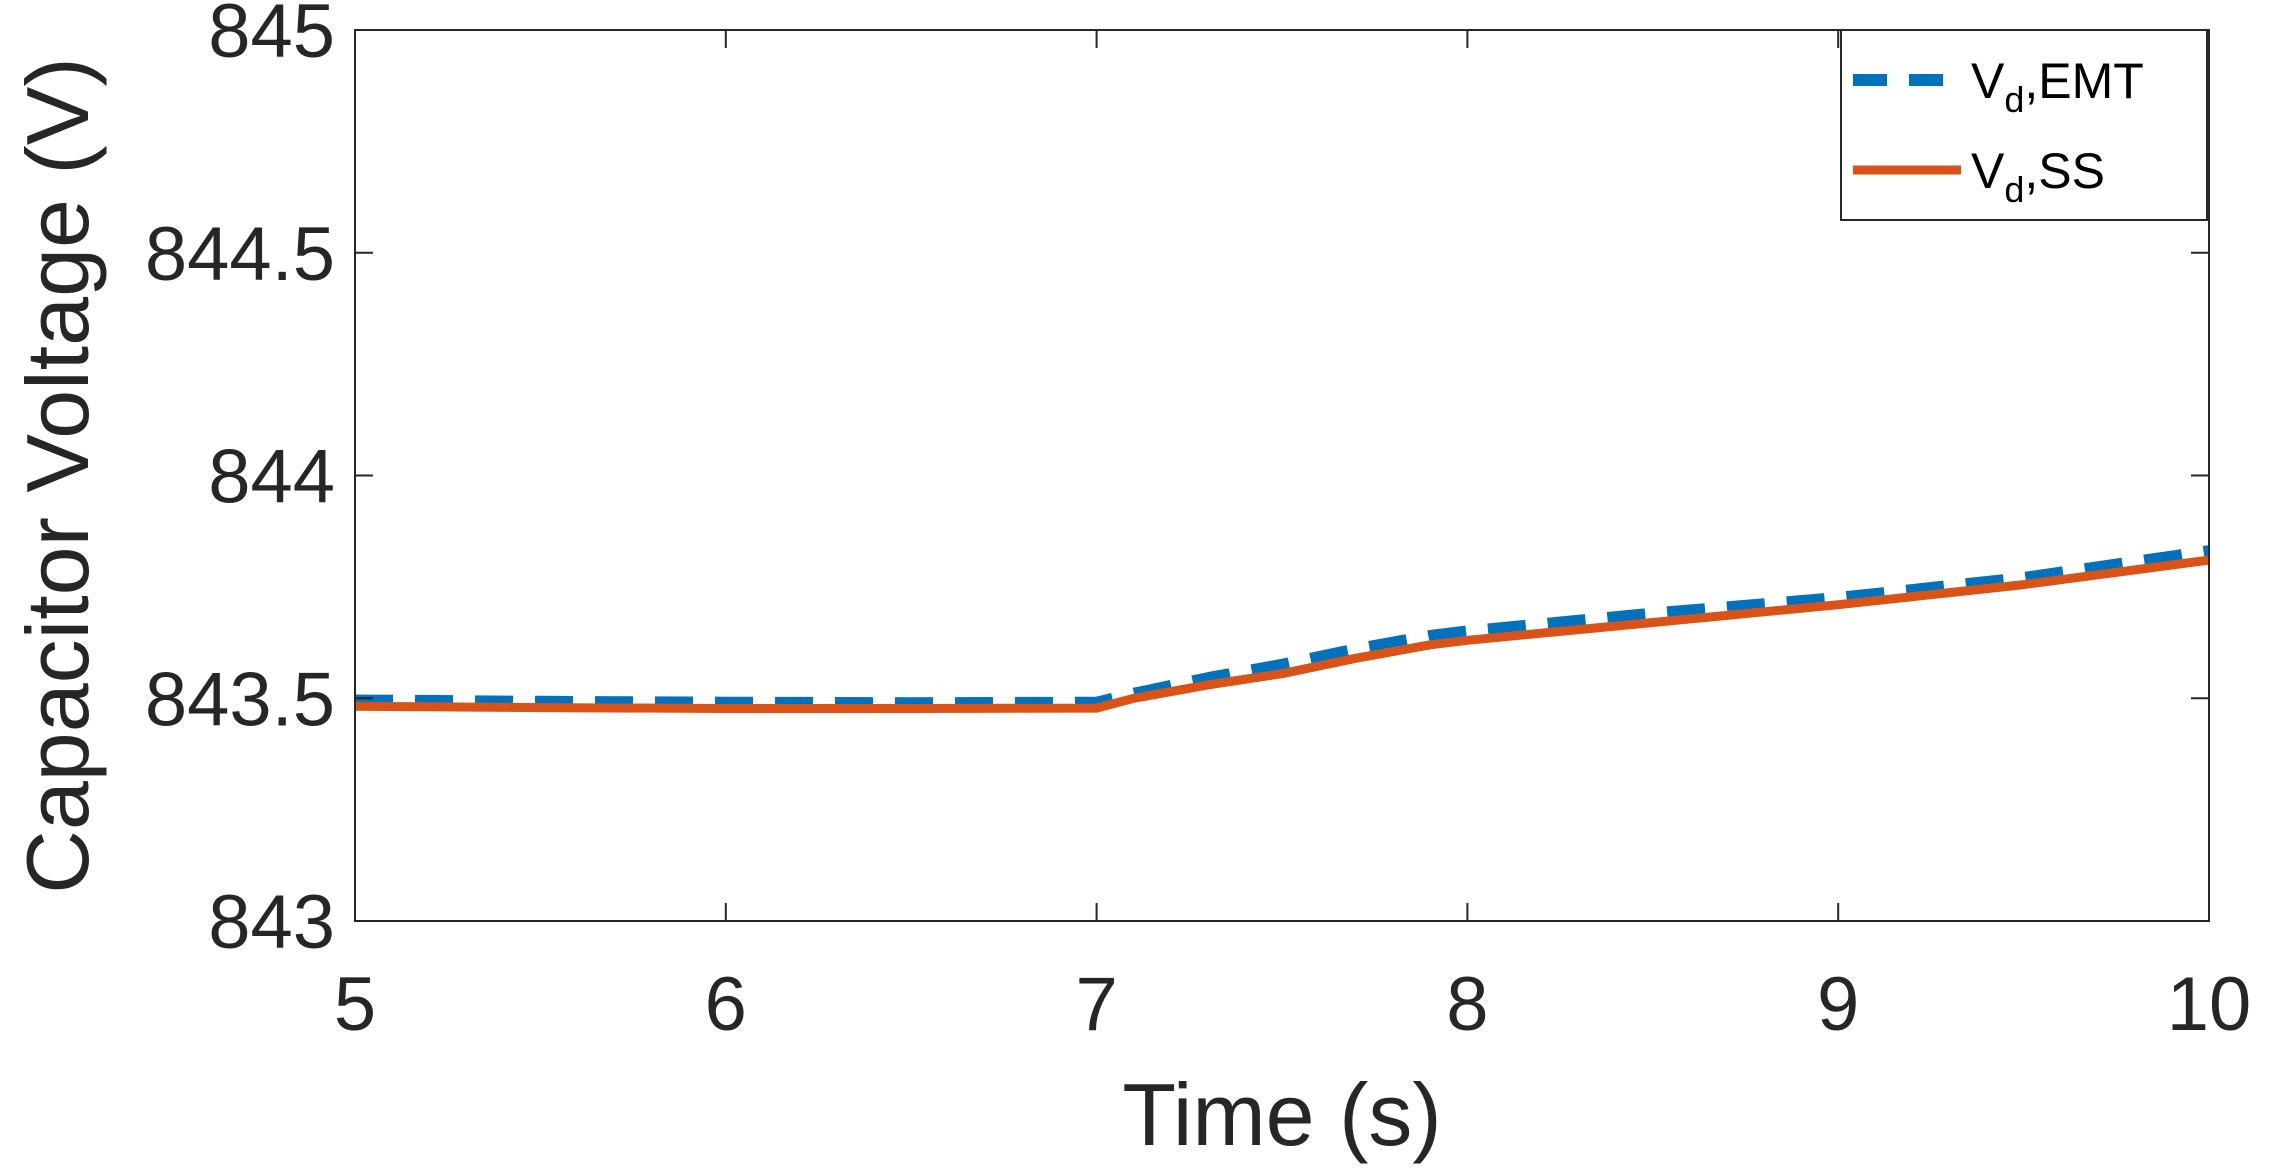 The image size is (2269, 1174). I want to click on x-tick-label: 10, so click(2209, 1004).